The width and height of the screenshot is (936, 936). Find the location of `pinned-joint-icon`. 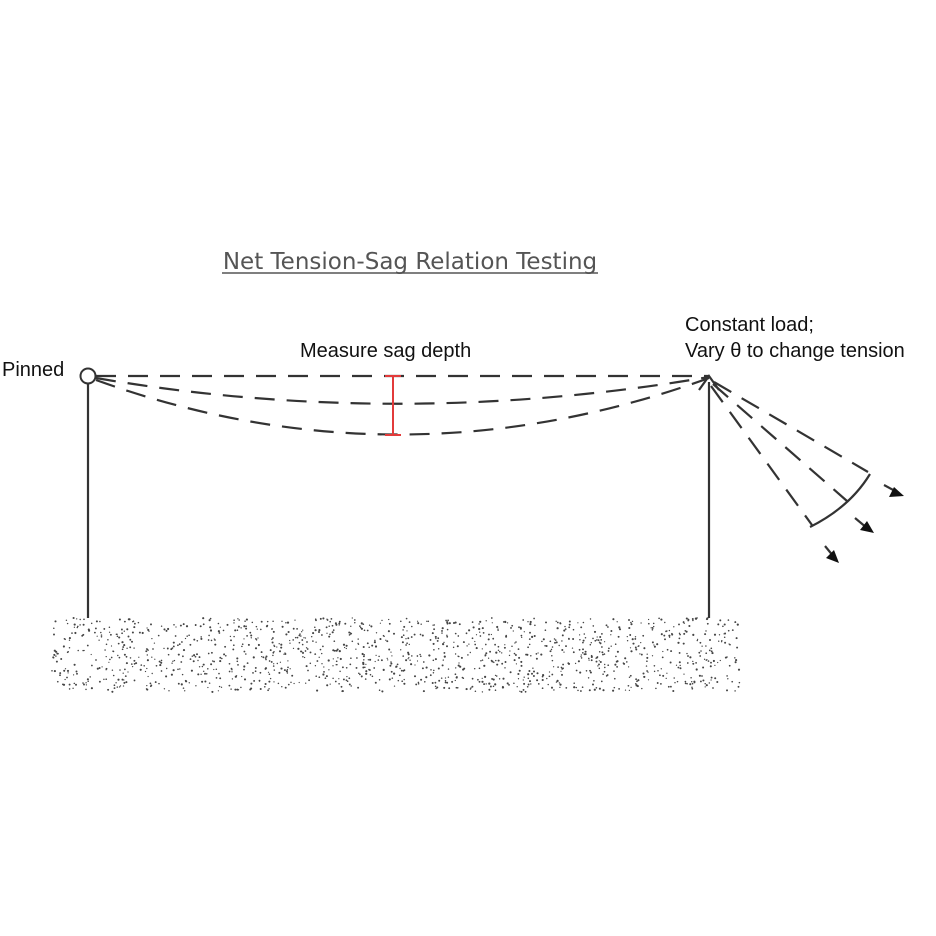

pinned-joint-icon is located at coordinates (88, 376).